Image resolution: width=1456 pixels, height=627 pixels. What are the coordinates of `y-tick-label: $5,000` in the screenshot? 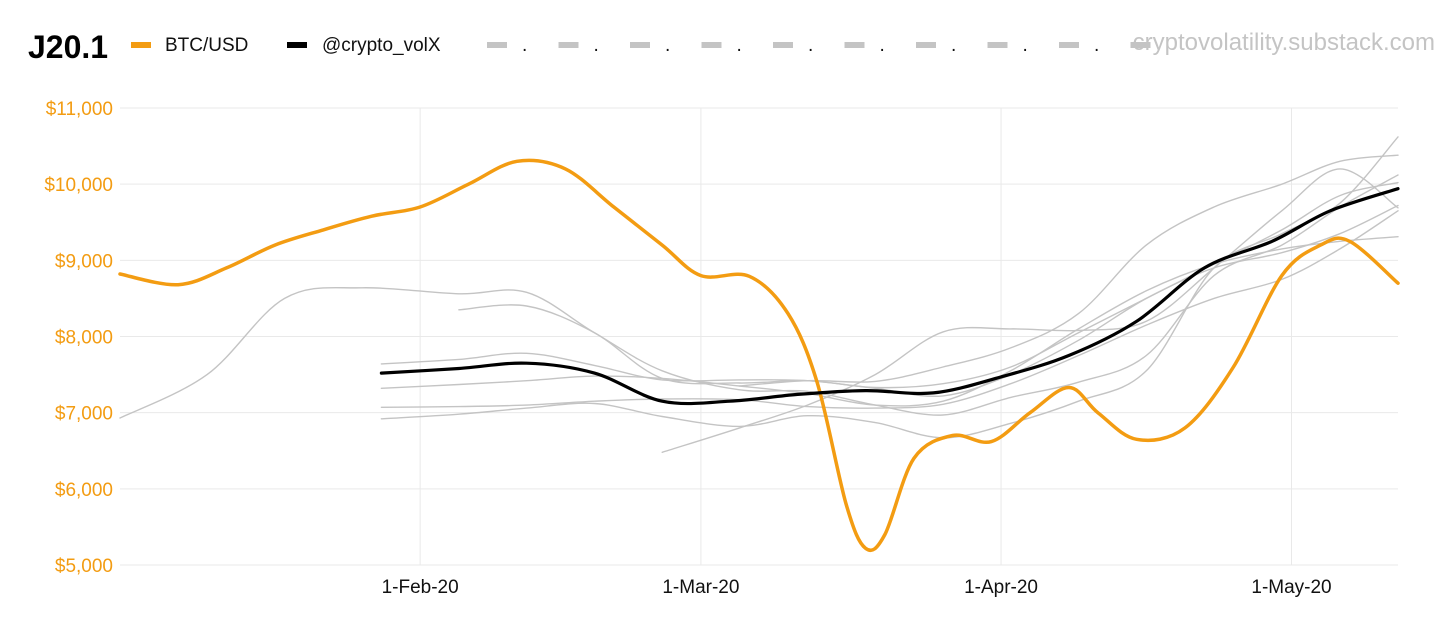 It's located at (84, 566).